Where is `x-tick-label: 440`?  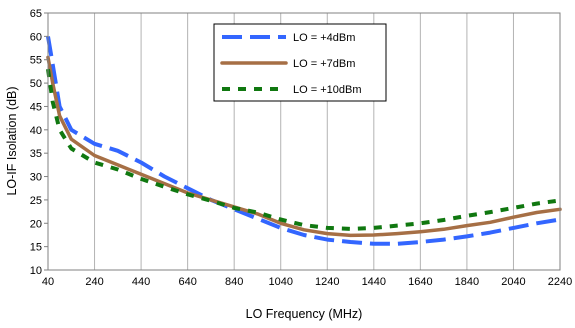 x-tick-label: 440 is located at coordinates (141, 282).